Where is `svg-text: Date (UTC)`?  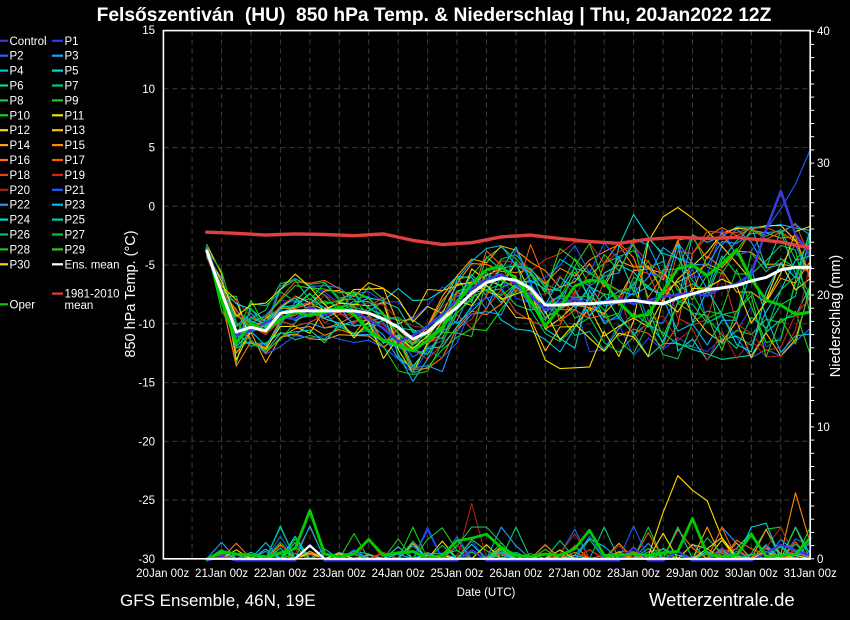 svg-text: Date (UTC) is located at coordinates (486, 593).